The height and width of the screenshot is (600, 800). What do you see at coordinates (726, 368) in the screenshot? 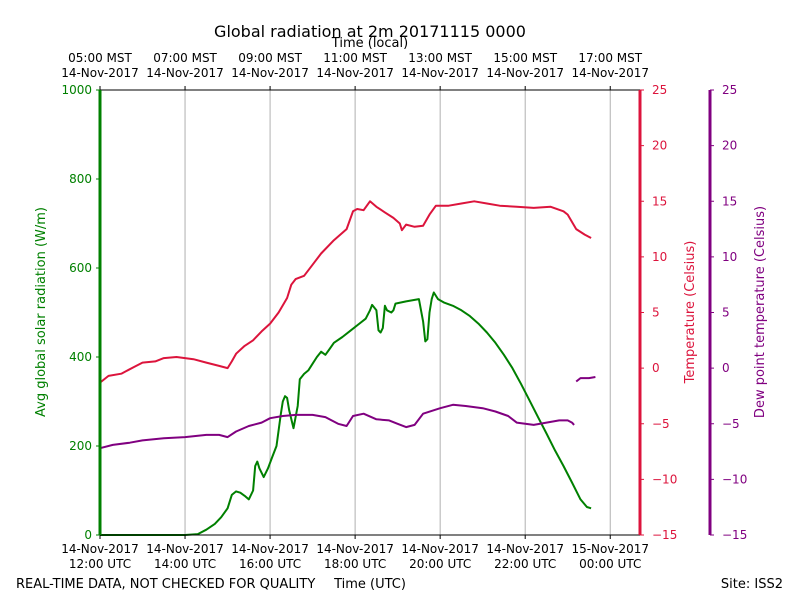
I see `dewpoint-tick-label: 0` at bounding box center [726, 368].